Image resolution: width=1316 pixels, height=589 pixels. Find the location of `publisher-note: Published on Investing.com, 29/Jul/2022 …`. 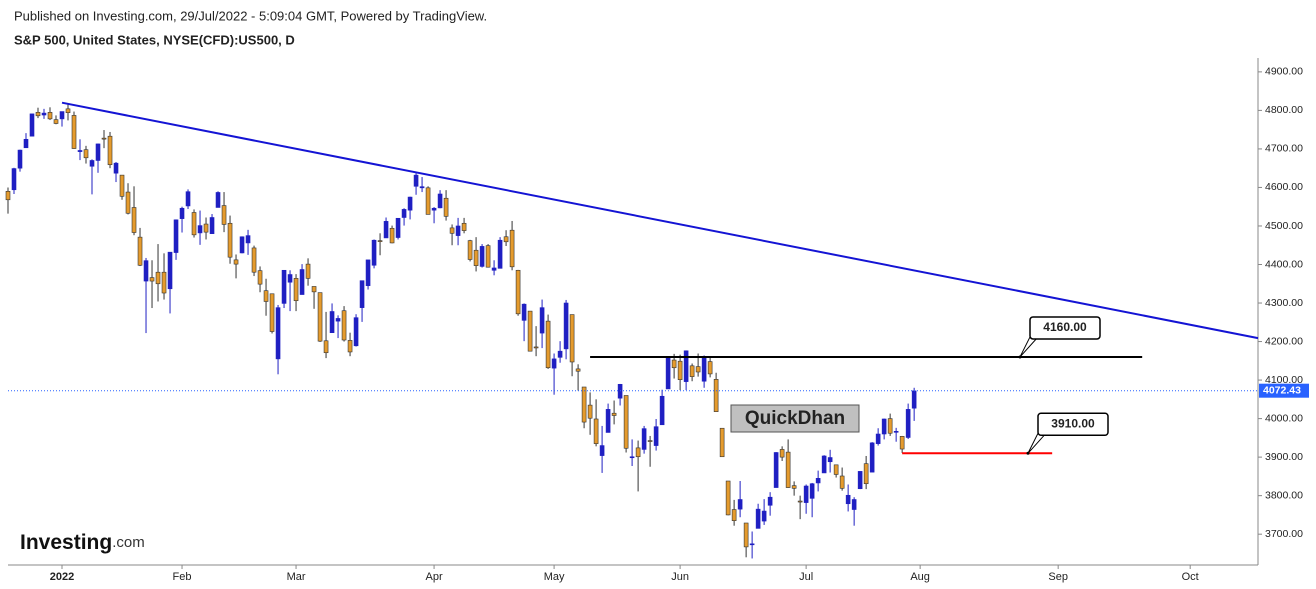

publisher-note: Published on Investing.com, 29/Jul/2022 … is located at coordinates (250, 15).